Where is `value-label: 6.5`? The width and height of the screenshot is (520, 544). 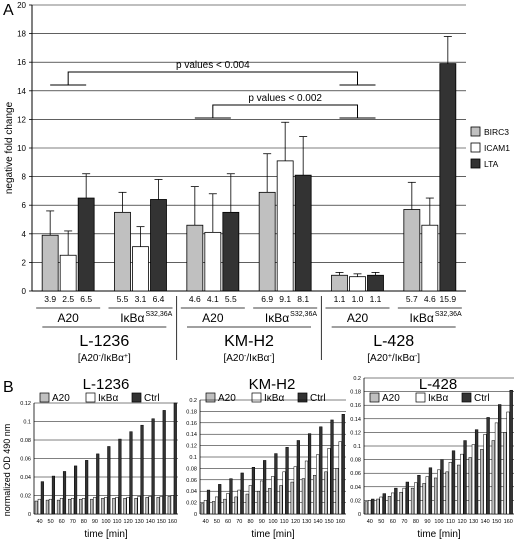 value-label: 6.5 is located at coordinates (86, 299).